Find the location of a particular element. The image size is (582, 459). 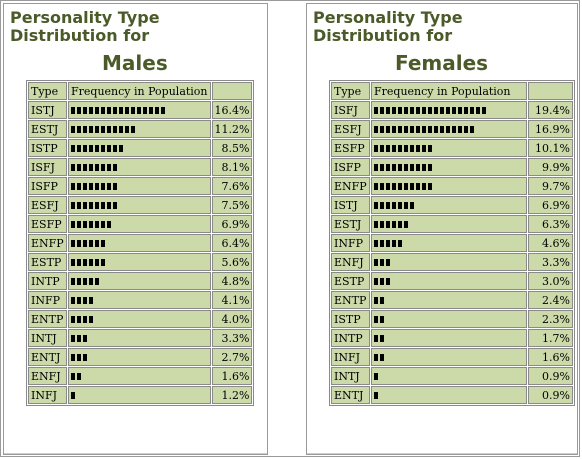

table-row: ISTJ 16.4% is located at coordinates (140, 110).